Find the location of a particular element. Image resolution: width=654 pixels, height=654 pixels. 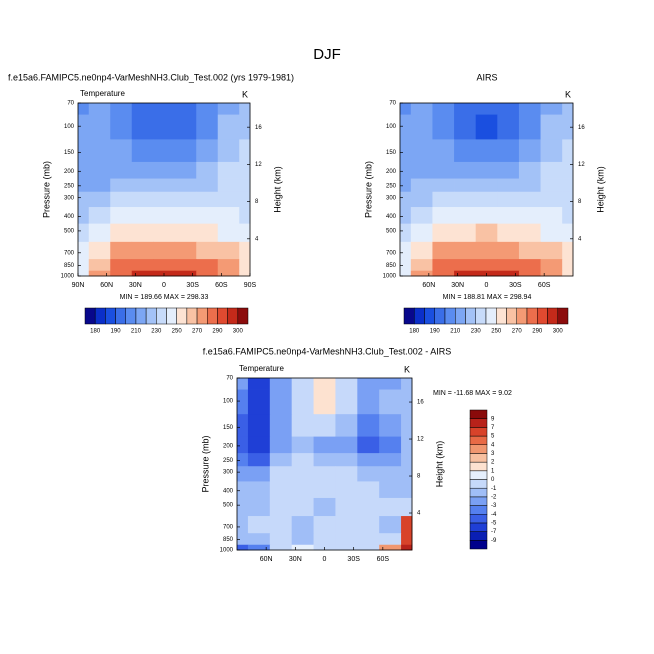

y2-tick-label: 16 is located at coordinates (581, 128).